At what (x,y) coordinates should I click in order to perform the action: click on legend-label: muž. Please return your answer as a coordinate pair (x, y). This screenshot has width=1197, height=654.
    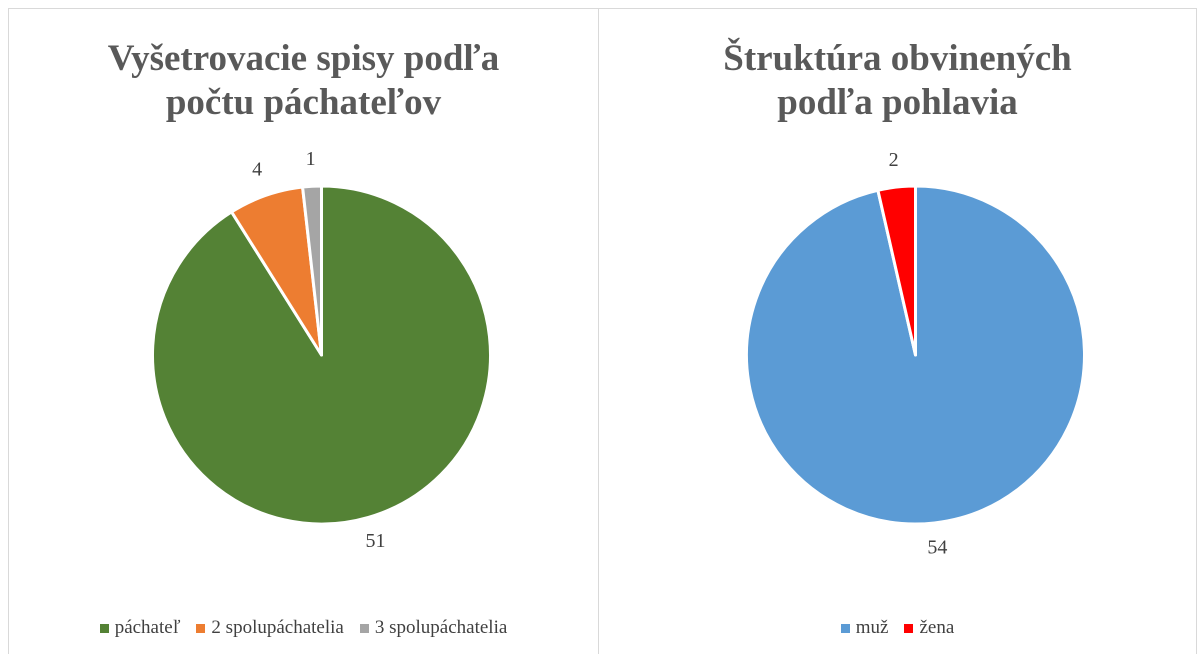
    Looking at the image, I should click on (872, 627).